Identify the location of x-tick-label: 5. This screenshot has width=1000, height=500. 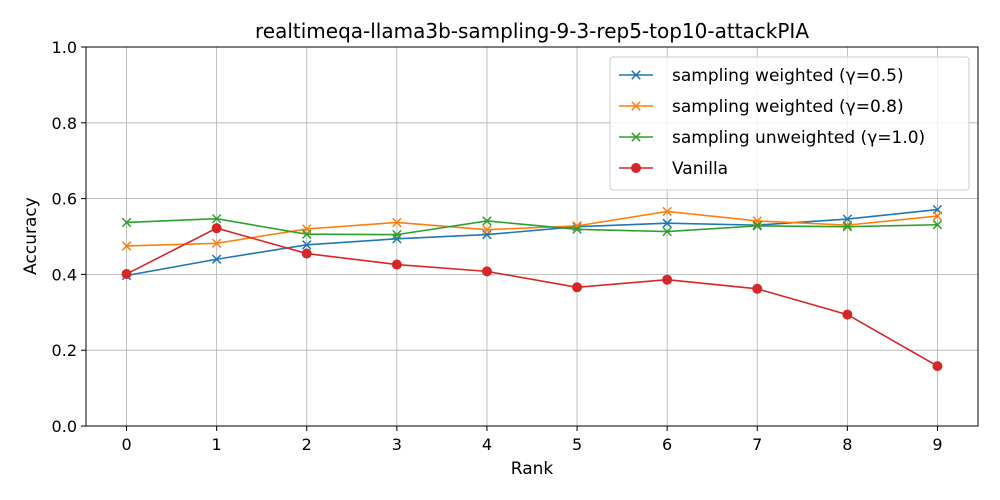
(577, 444).